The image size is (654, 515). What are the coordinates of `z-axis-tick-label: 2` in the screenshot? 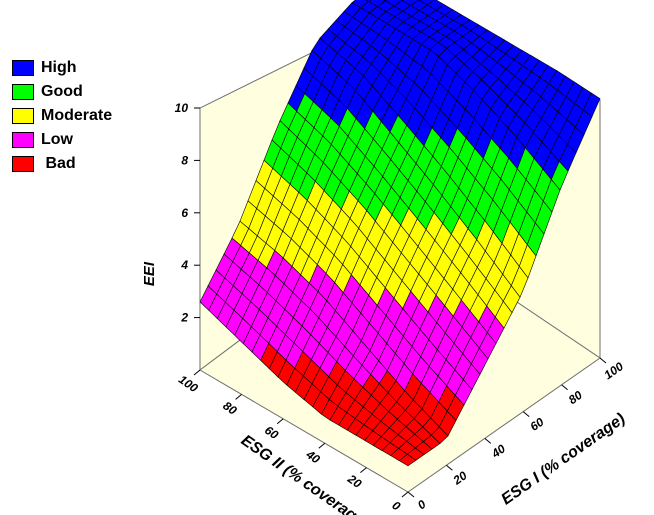 It's located at (184, 318).